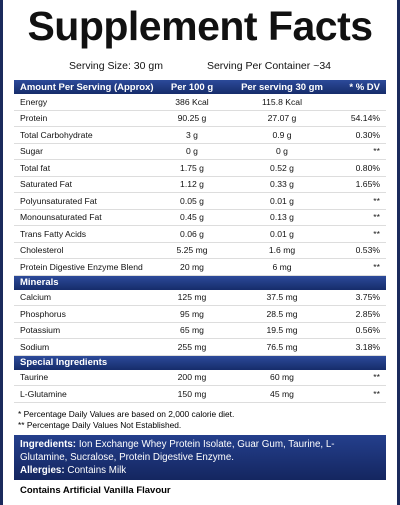 This screenshot has height=505, width=400. I want to click on table-row: Phosphorus 95 mg 28.5 mg 2.85%, so click(200, 314).